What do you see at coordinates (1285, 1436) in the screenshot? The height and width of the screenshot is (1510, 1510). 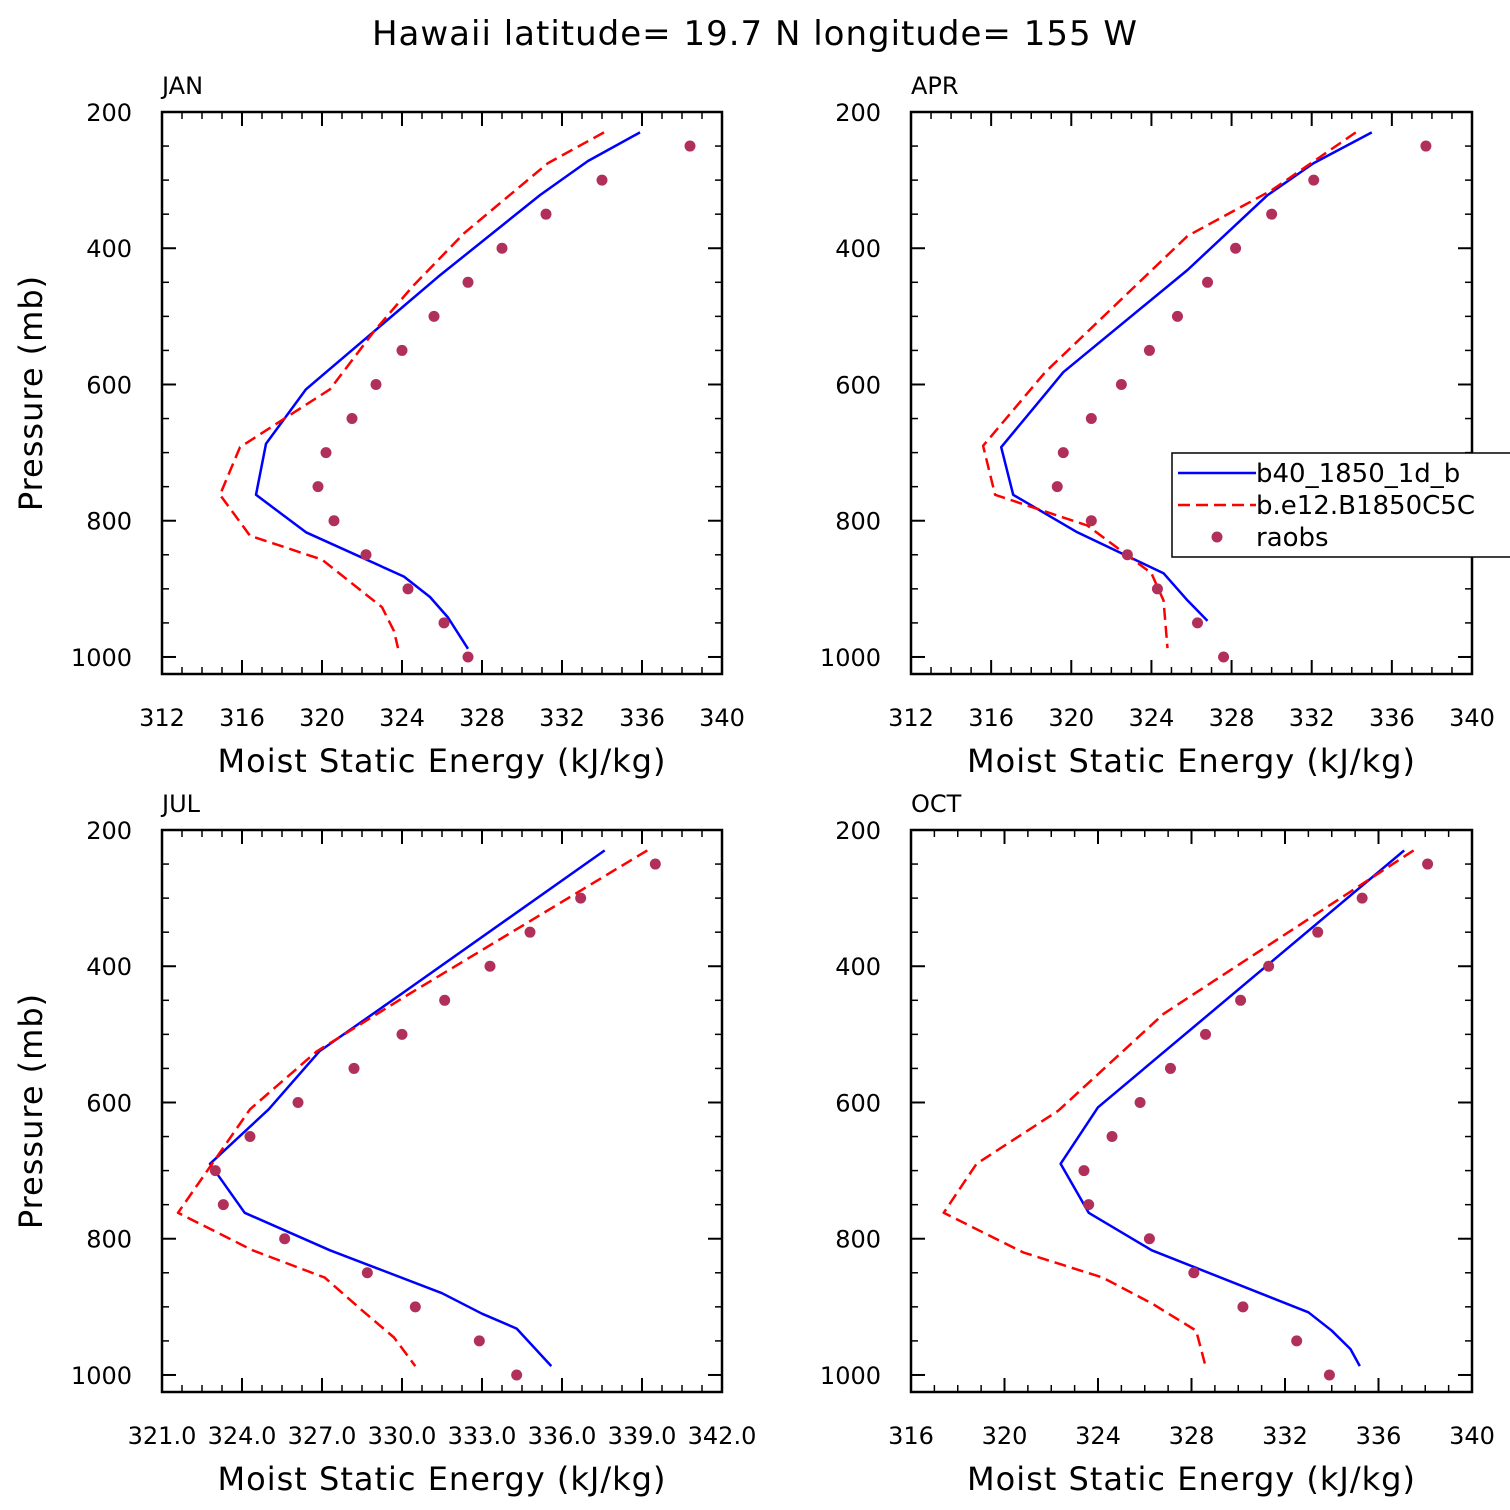 I see `x-tick-label: 332` at bounding box center [1285, 1436].